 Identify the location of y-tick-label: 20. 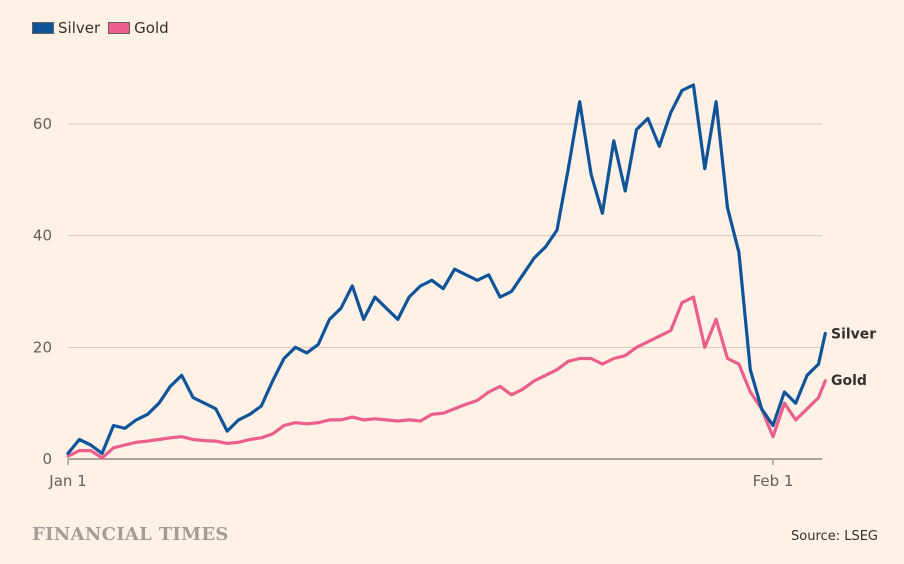
(42, 347).